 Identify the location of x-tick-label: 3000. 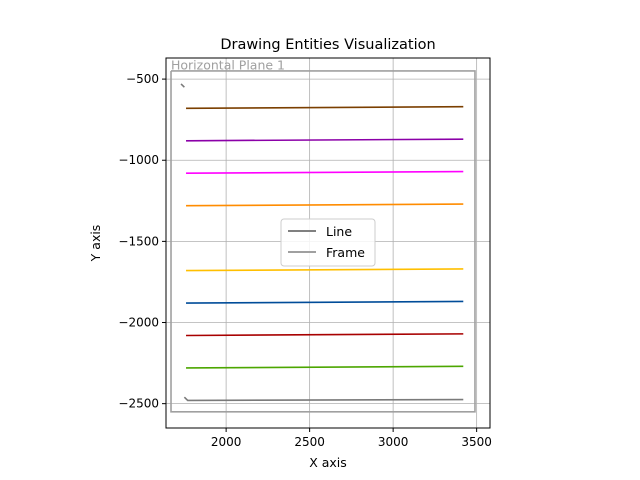
(393, 442).